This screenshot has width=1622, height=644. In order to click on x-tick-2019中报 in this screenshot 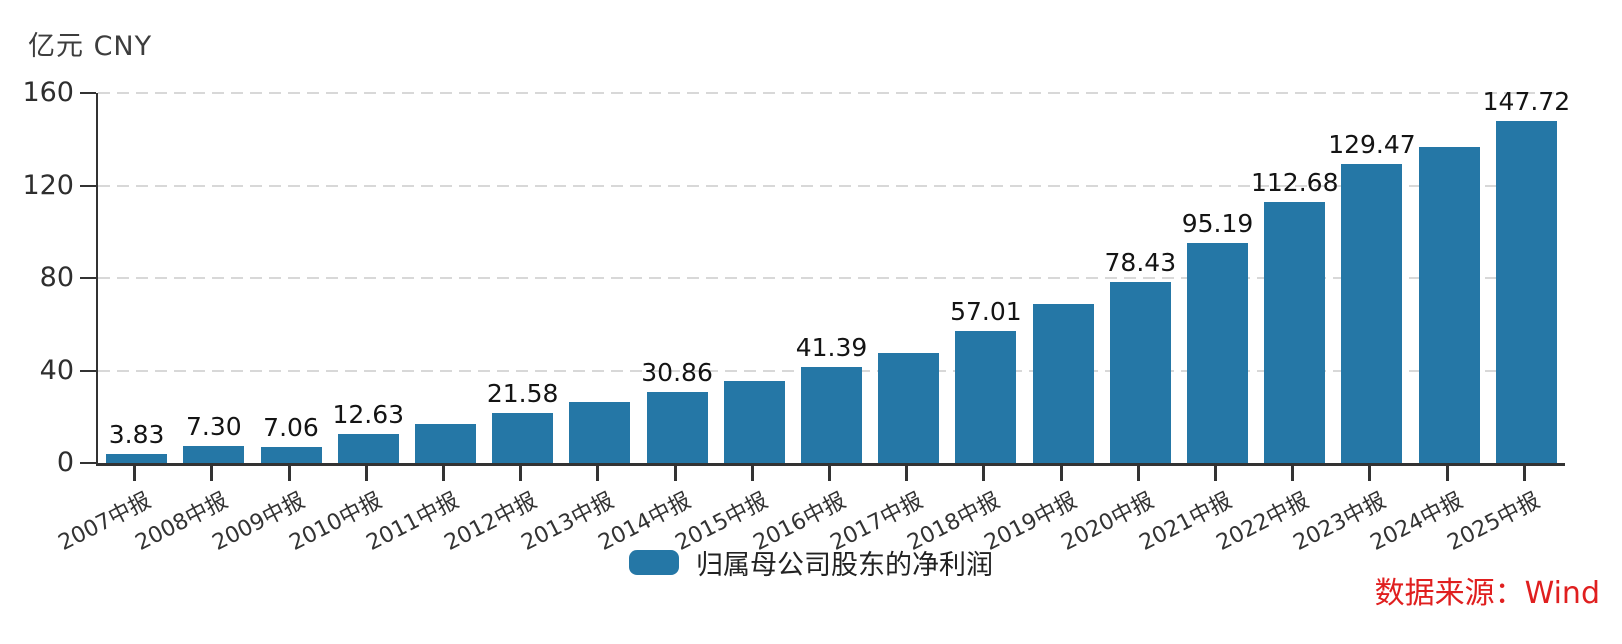, I will do `click(1061, 472)`.